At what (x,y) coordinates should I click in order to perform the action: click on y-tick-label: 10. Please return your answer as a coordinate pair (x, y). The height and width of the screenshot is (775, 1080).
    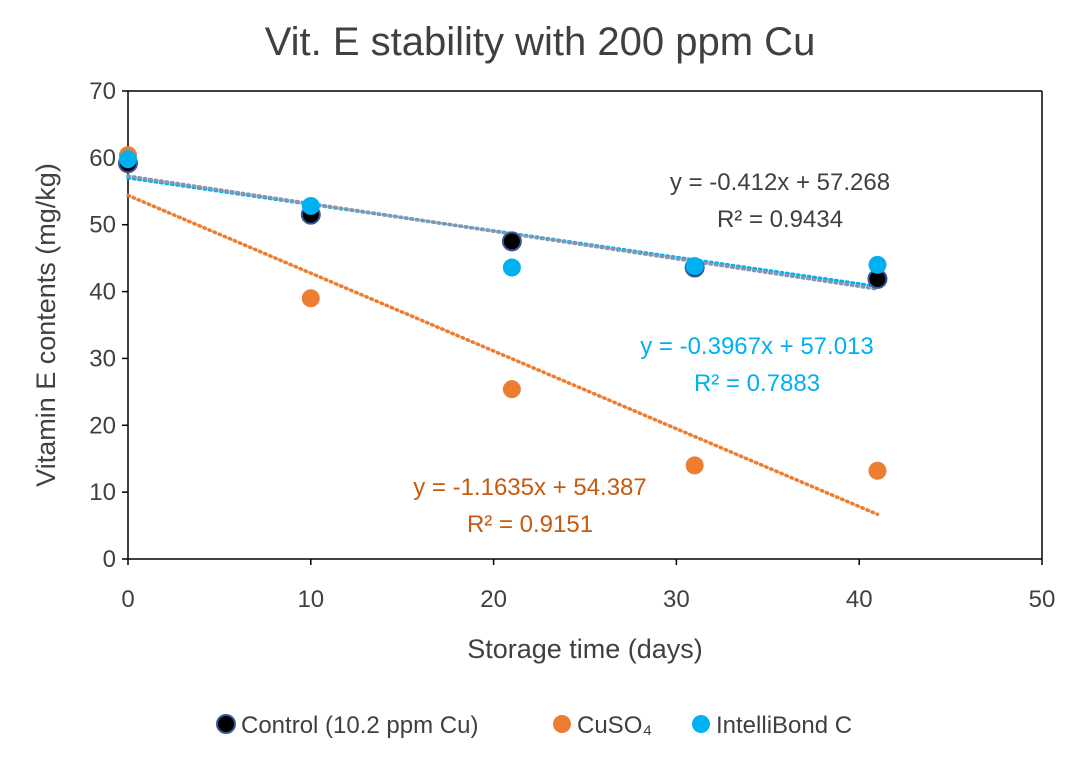
    Looking at the image, I should click on (102, 492).